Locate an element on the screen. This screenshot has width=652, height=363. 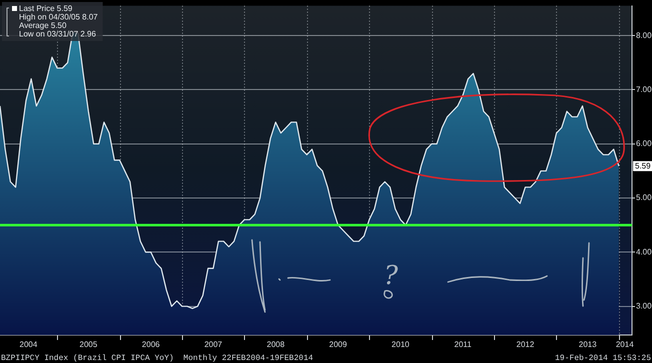
x-tick-label: 2009 is located at coordinates (338, 345).